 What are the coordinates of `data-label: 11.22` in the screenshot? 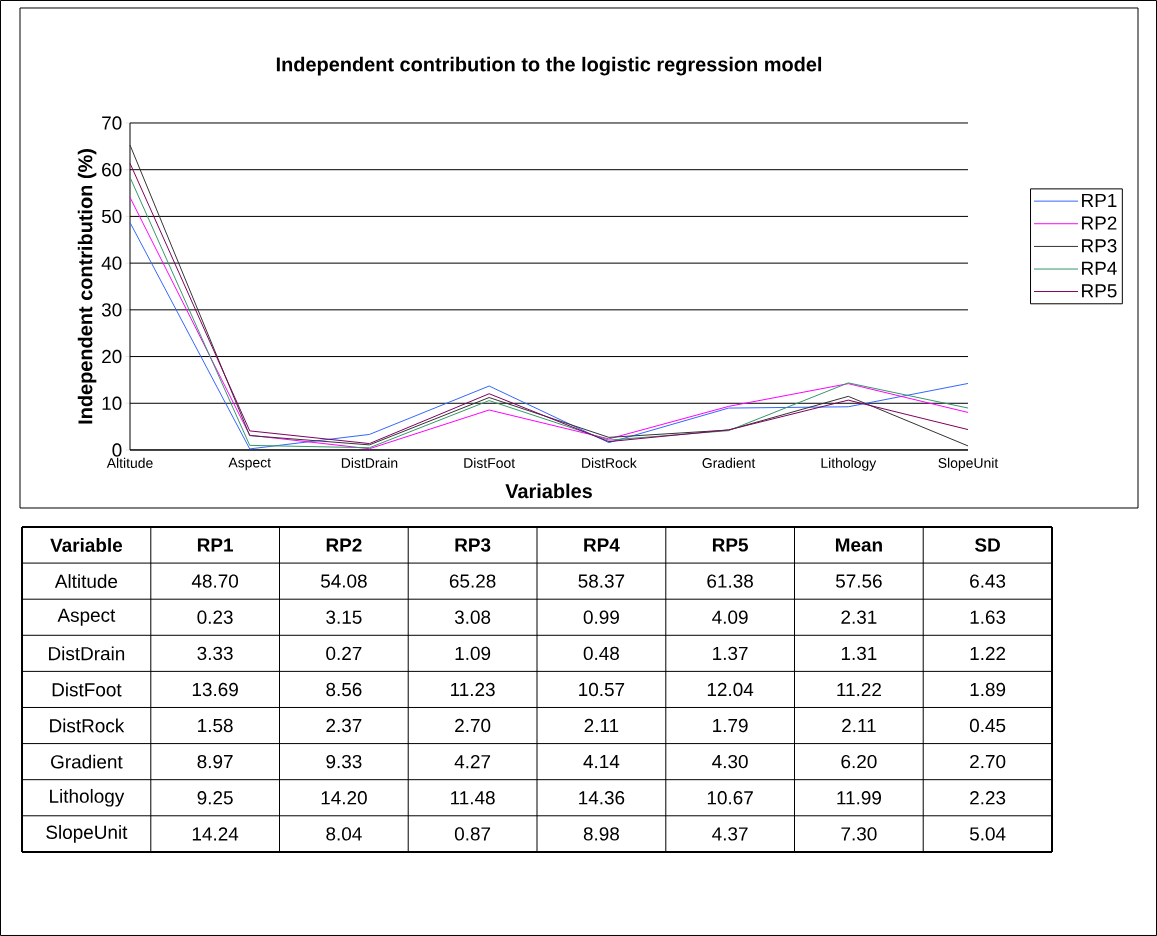 It's located at (859, 689).